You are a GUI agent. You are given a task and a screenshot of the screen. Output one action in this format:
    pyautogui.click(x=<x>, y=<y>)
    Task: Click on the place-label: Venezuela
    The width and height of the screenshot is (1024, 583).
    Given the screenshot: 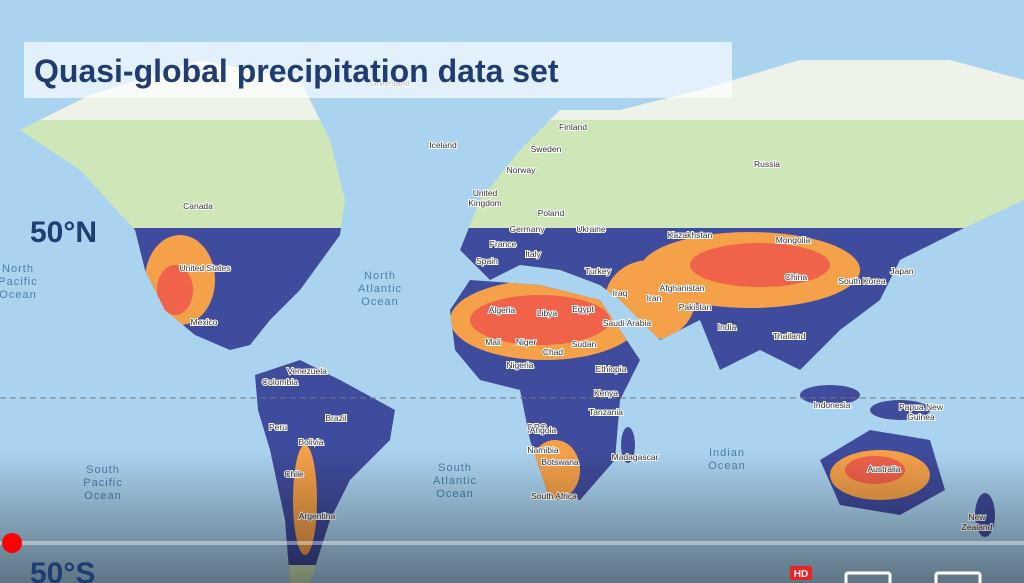 What is the action you would take?
    pyautogui.click(x=307, y=371)
    